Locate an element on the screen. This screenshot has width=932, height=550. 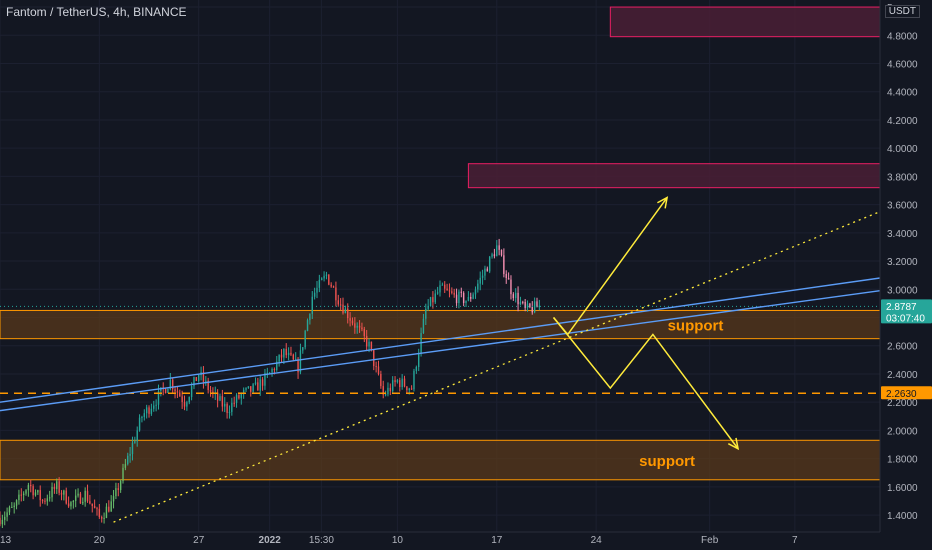
price-tick-label: 4.6000 is located at coordinates (902, 65).